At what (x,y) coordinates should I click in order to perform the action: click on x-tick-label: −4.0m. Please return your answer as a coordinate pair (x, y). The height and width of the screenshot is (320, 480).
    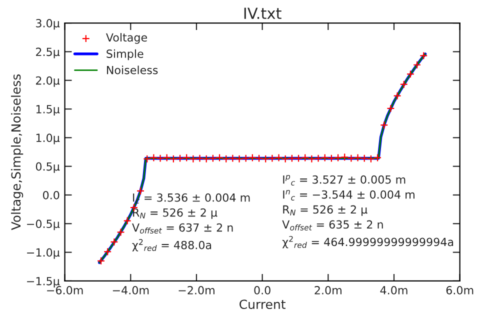
    Looking at the image, I should click on (130, 290).